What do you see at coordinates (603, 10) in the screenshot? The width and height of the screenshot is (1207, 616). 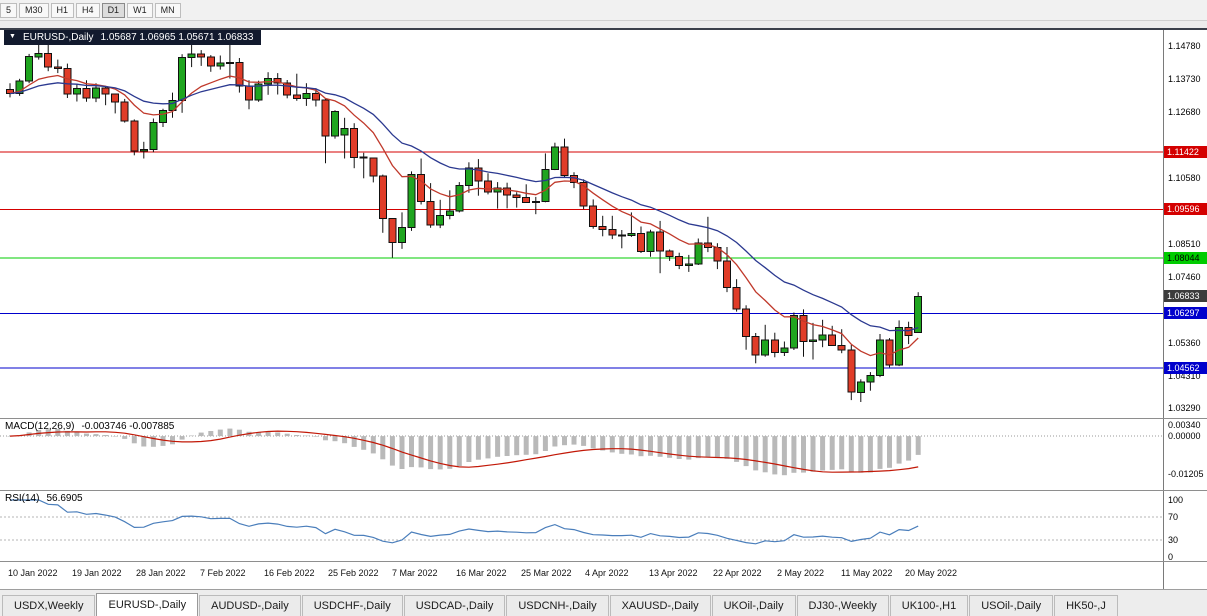 I see `timeframe-toolbar: 5 M30 H1 H4 D1 W1 MN` at bounding box center [603, 10].